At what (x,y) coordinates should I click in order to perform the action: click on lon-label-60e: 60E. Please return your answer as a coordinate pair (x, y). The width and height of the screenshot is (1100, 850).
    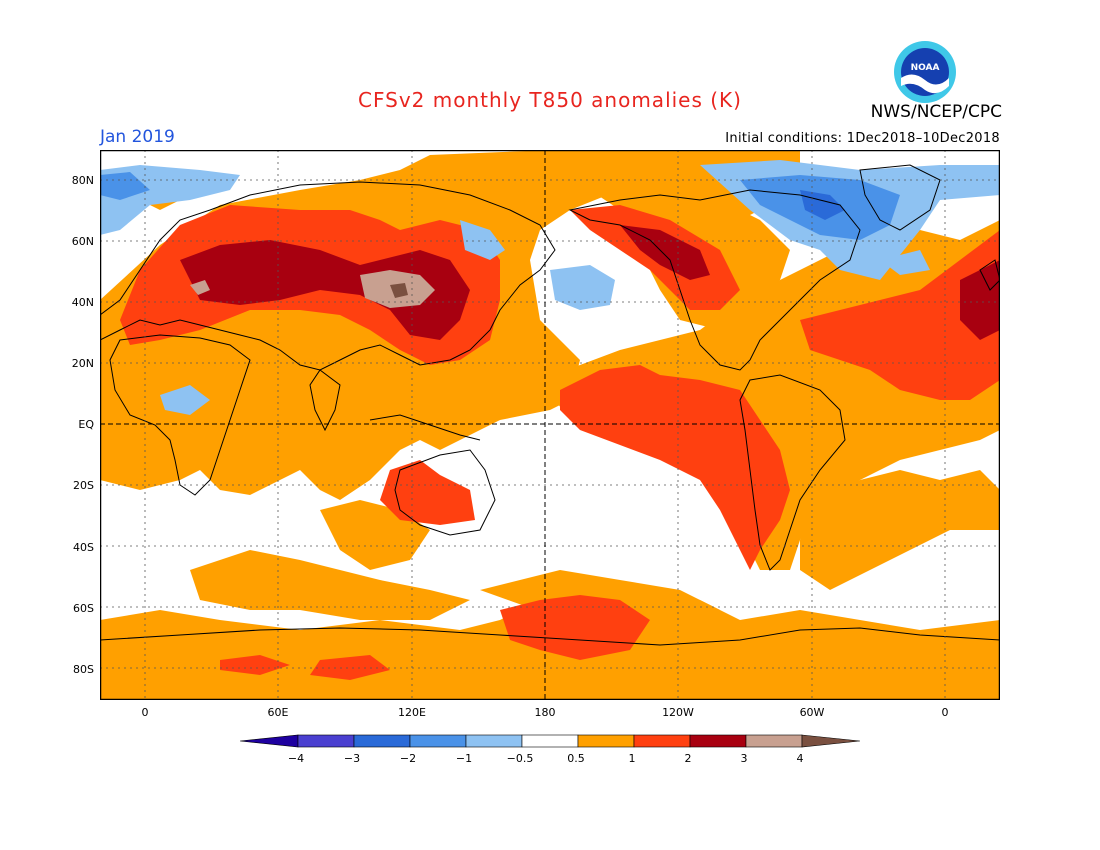
    Looking at the image, I should click on (278, 712).